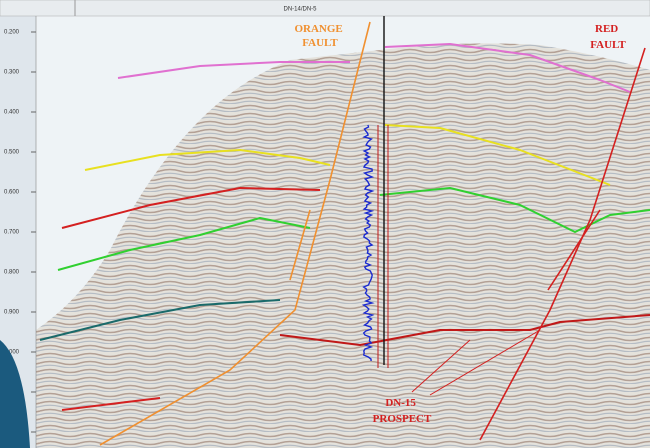  Describe the element at coordinates (402, 419) in the screenshot. I see `label-line: PROSPECT` at that location.